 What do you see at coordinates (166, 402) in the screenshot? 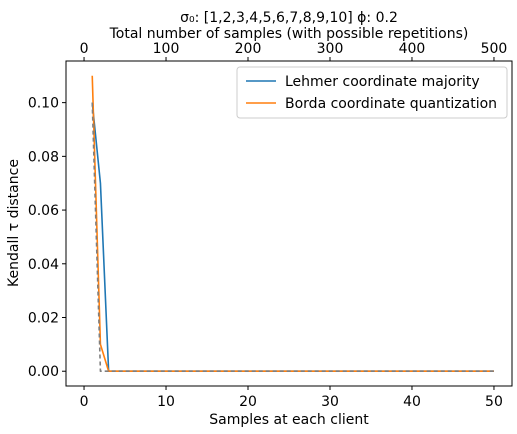
I see `x-tick-label: 10` at bounding box center [166, 402].